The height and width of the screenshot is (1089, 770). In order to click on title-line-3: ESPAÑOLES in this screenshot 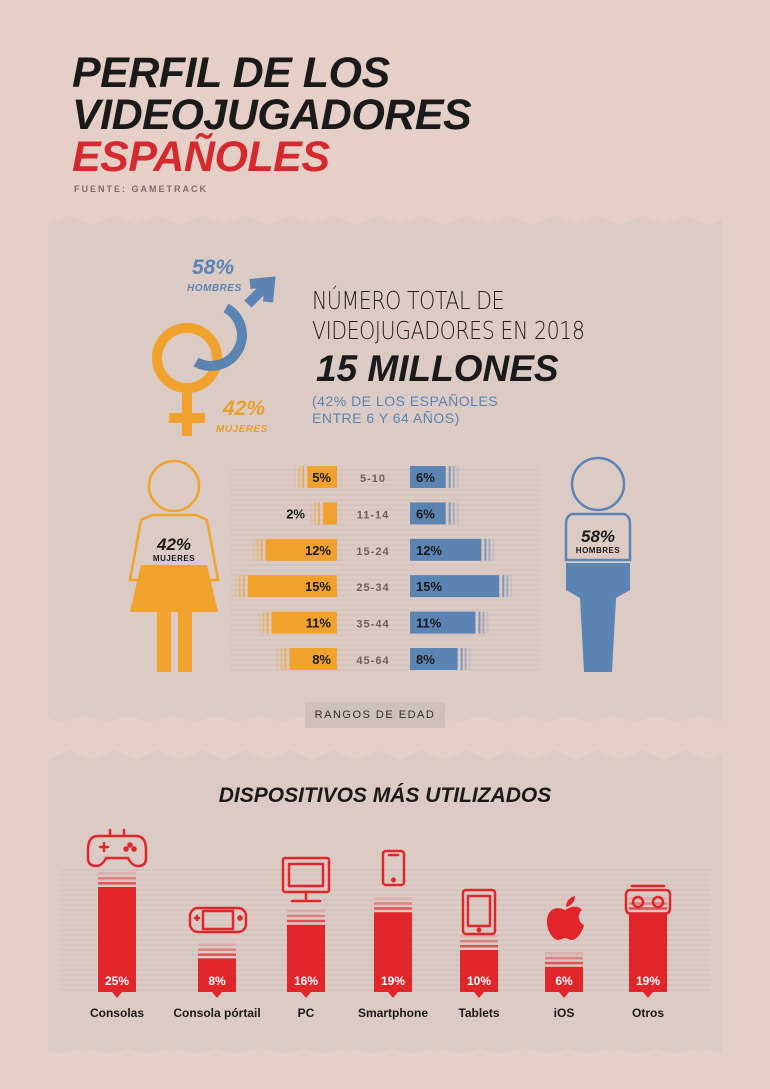, I will do `click(201, 157)`.